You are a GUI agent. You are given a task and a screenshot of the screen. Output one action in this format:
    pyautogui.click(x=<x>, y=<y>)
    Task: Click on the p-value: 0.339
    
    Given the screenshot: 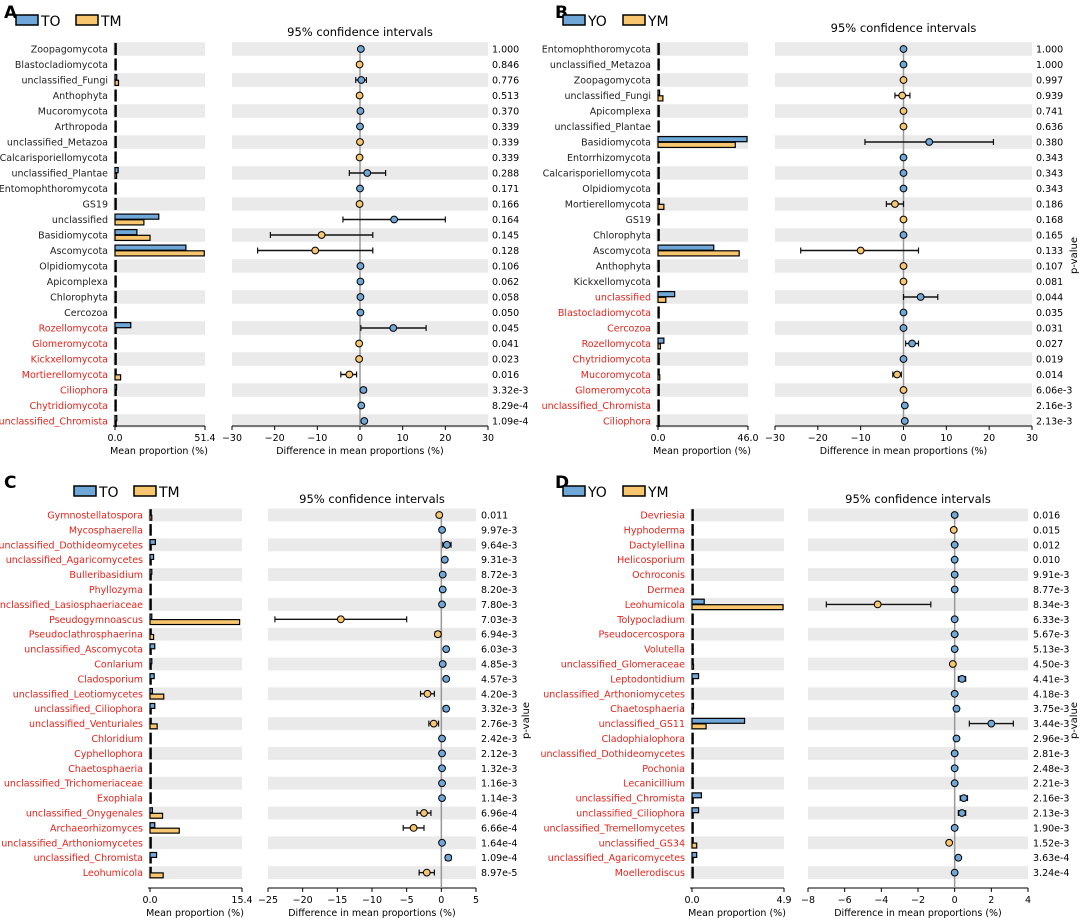 What is the action you would take?
    pyautogui.click(x=505, y=143)
    